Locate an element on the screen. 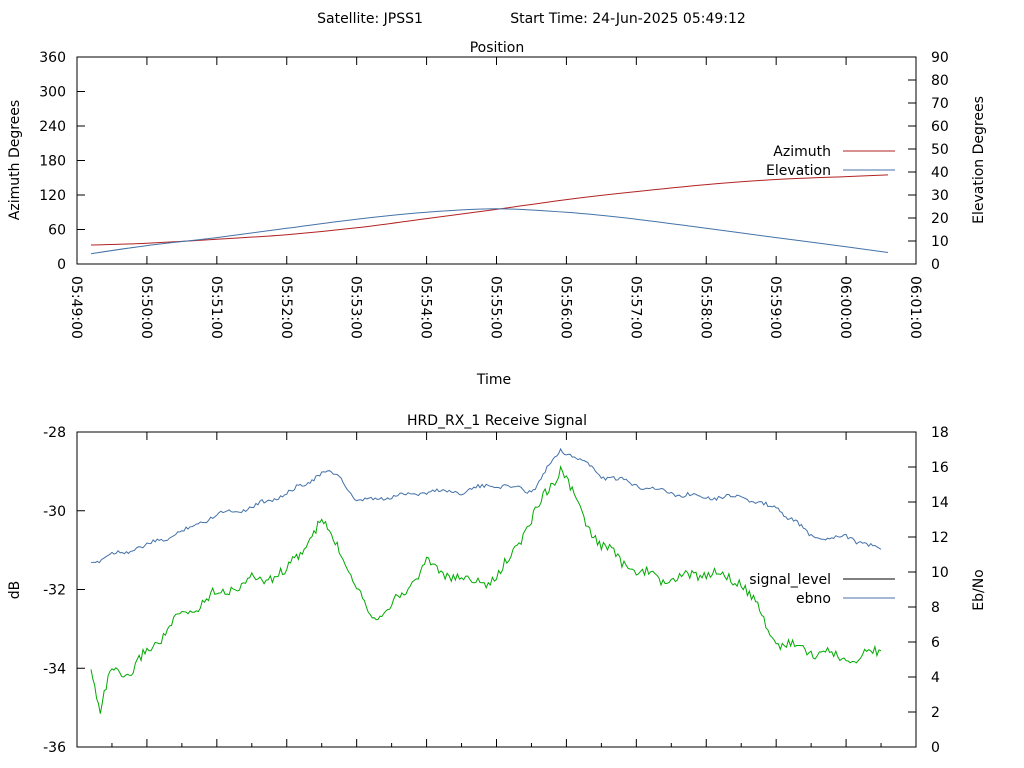  signal-y-tick-label: -34 is located at coordinates (54, 669).